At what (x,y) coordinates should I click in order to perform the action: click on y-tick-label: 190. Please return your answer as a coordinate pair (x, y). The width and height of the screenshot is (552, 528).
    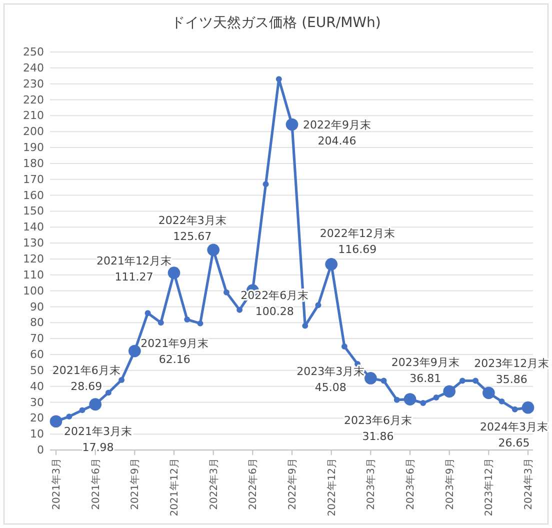
    Looking at the image, I should click on (33, 147).